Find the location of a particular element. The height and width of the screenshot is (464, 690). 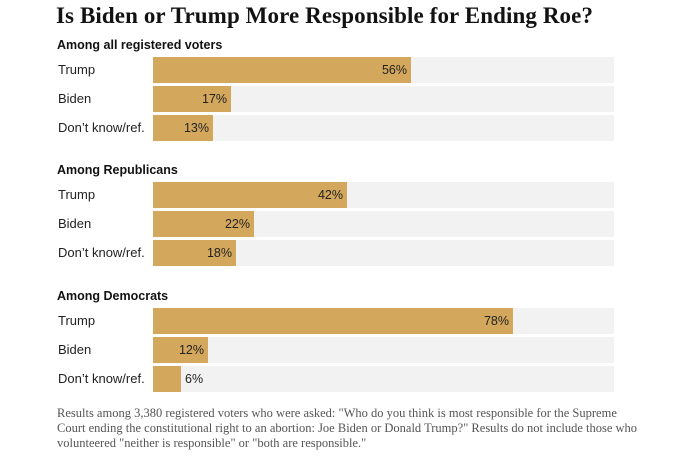

bar-row: Biden 12% is located at coordinates (345, 350).